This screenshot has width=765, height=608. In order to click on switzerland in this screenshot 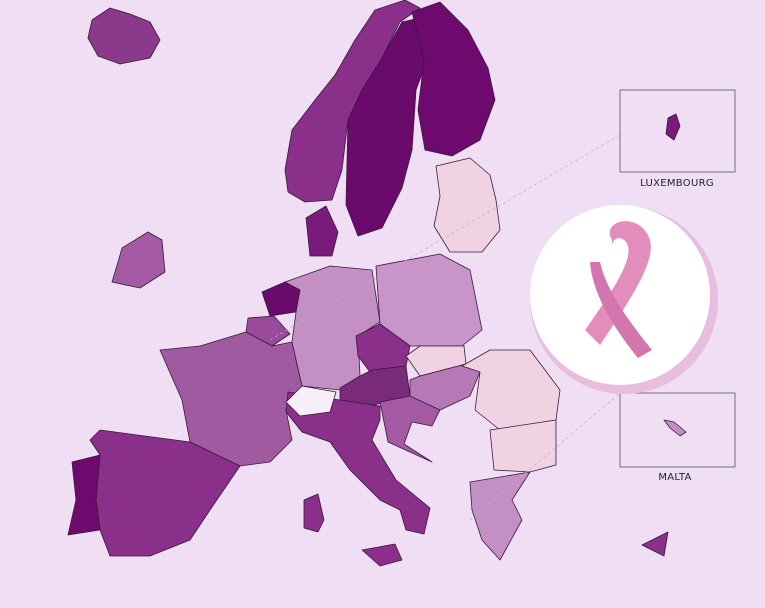, I will do `click(311, 401)`.